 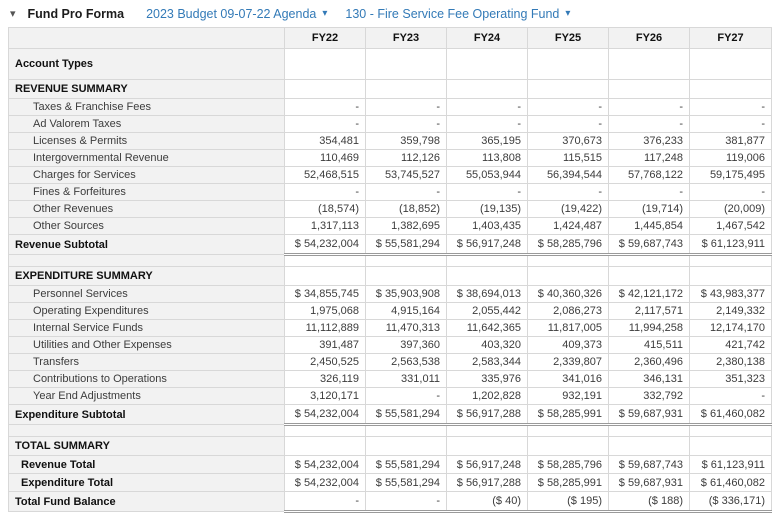 I want to click on cell-value: 1,202,828, so click(x=487, y=396).